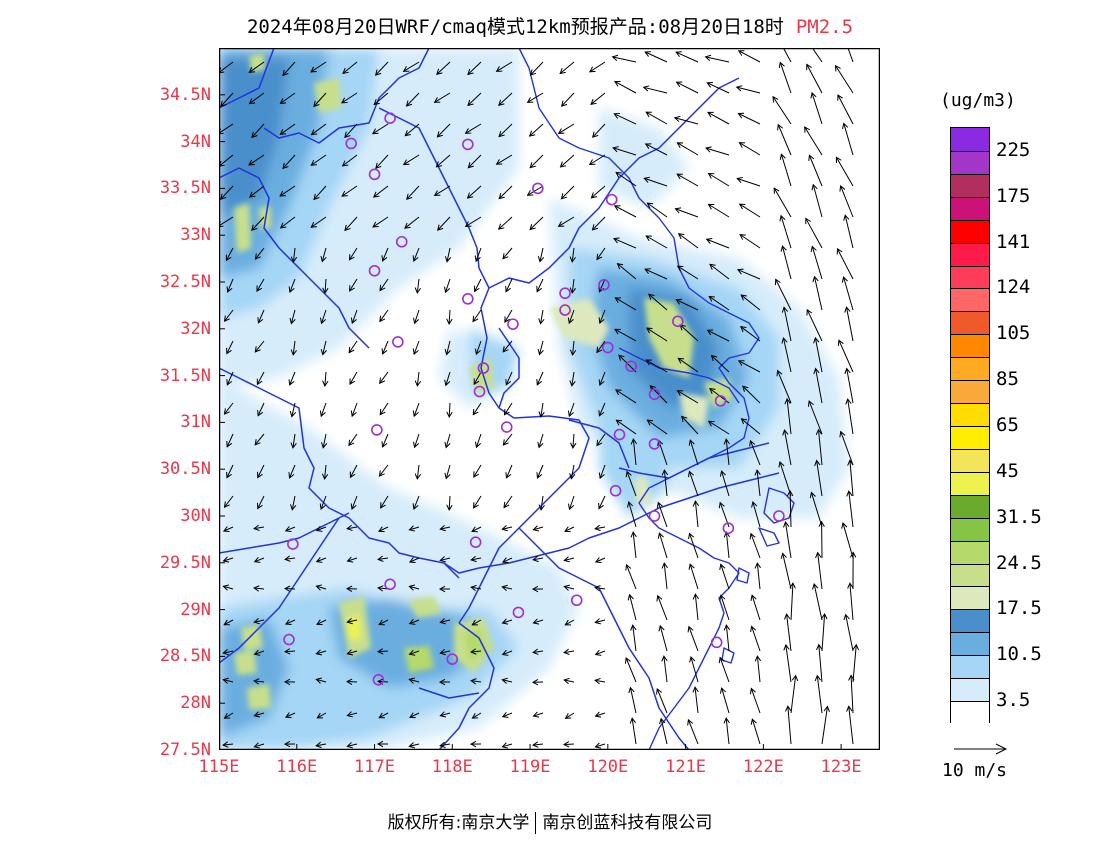 Image resolution: width=1100 pixels, height=850 pixels. Describe the element at coordinates (515, 27) in the screenshot. I see `title-main: 2024年08月20日WRF/cmaq模式12km预报产品:08月20日18时` at that location.